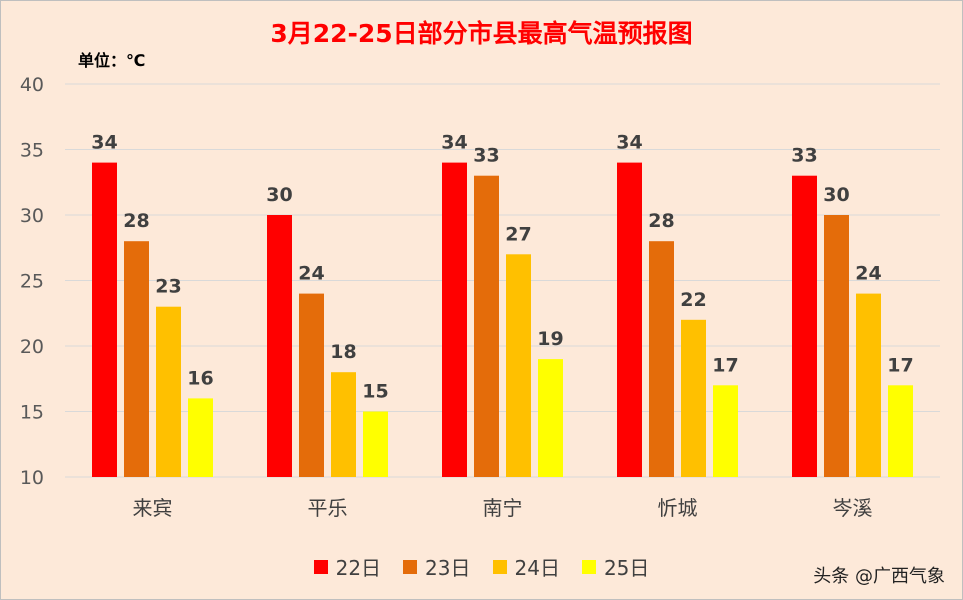 This screenshot has height=600, width=963. I want to click on y-tick-label: 40, so click(32, 85).